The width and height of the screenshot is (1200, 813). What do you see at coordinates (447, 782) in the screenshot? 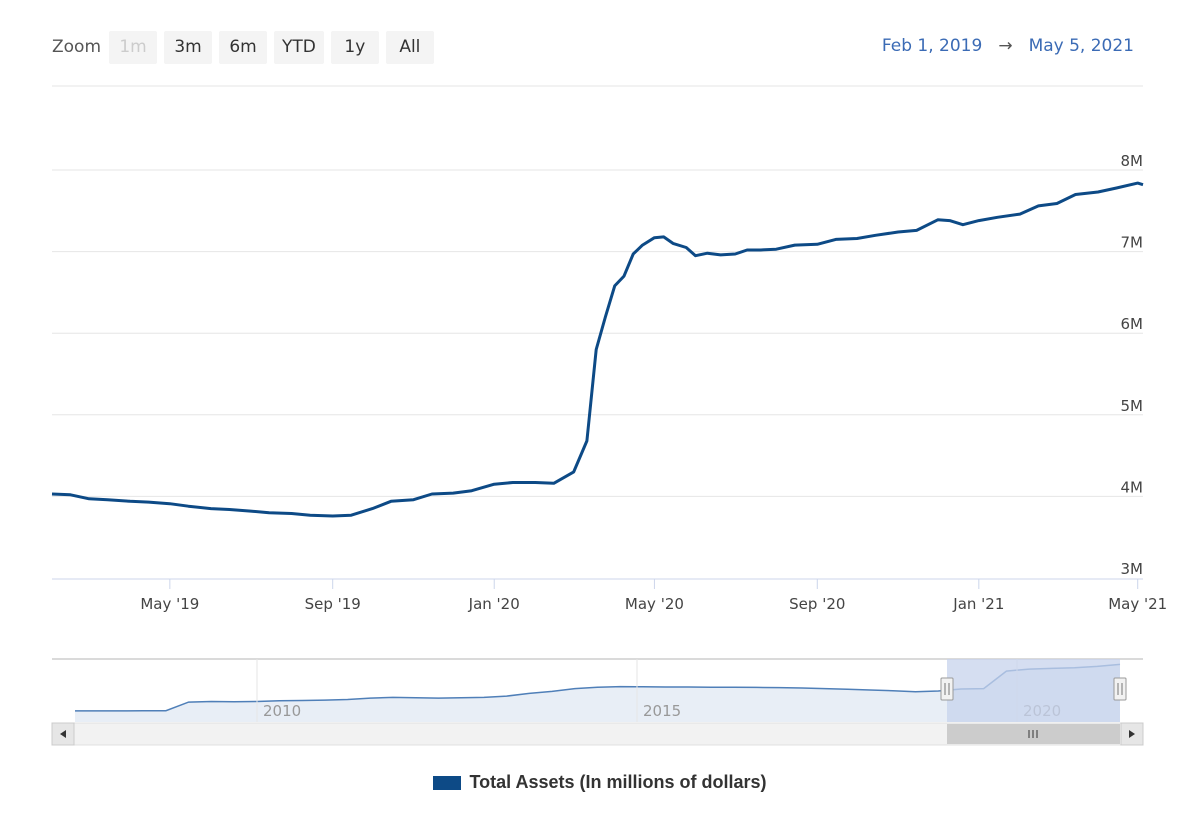
I see `legend-swatch` at bounding box center [447, 782].